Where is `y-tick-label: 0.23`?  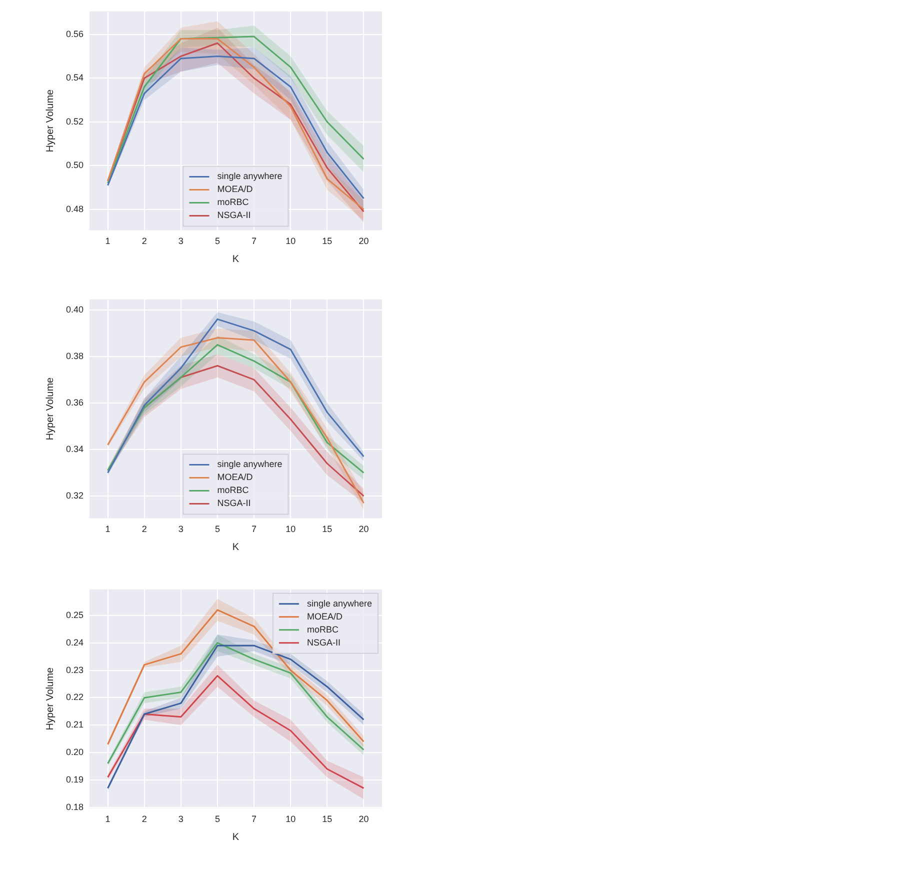
y-tick-label: 0.23 is located at coordinates (75, 669).